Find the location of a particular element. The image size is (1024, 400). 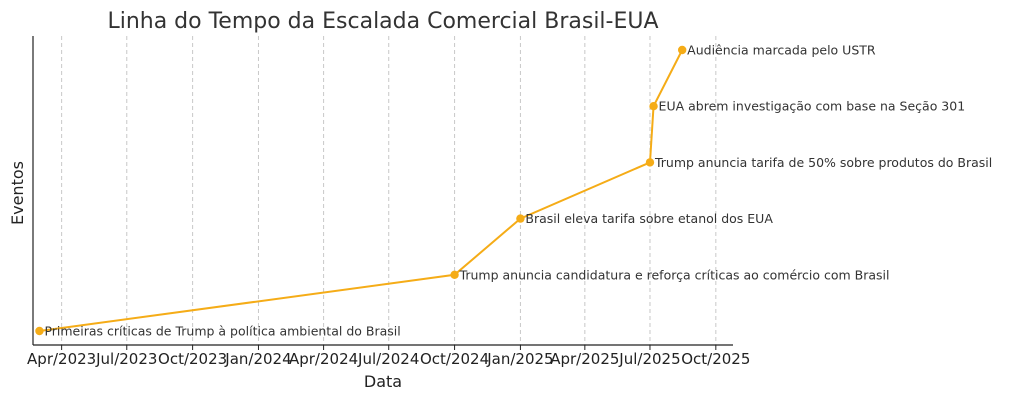

x-tick-label: Jul/2024 is located at coordinates (388, 359).